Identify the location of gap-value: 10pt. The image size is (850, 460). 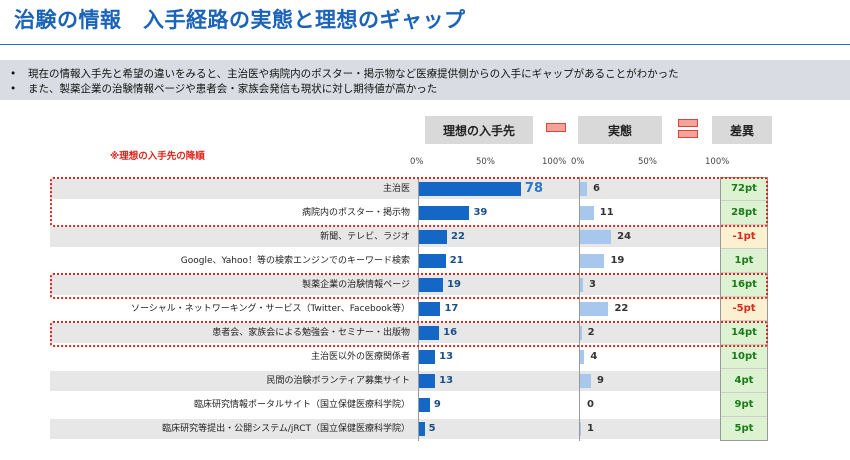
(744, 357).